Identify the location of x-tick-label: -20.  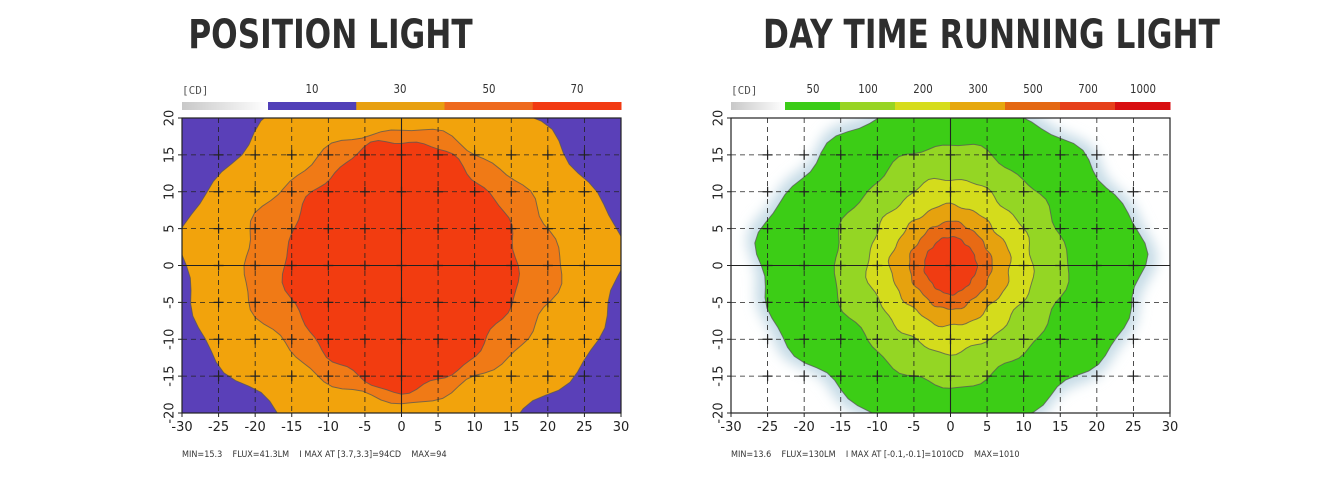
(804, 427).